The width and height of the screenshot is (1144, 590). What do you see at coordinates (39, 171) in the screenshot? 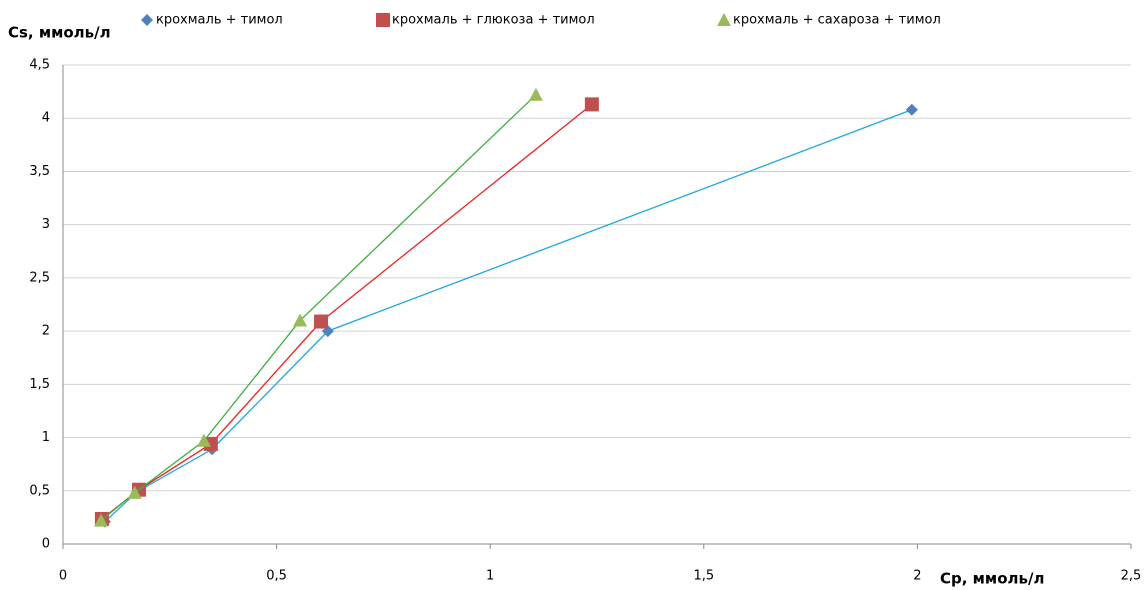
I see `y-tick-label: 3,5` at bounding box center [39, 171].